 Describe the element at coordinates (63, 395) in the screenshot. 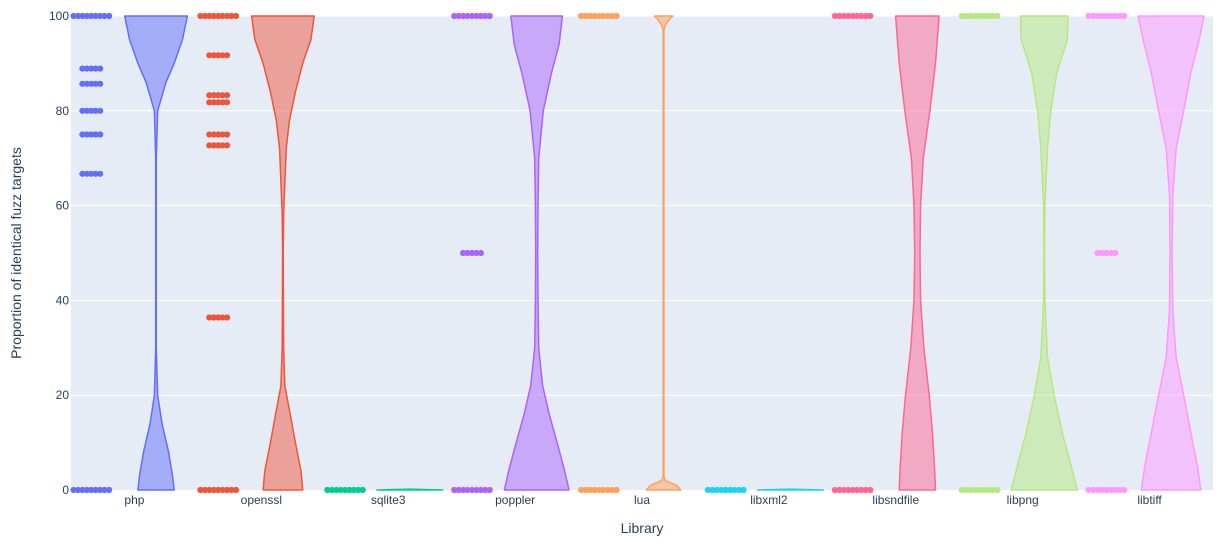

I see `y-tick-label: 20` at that location.